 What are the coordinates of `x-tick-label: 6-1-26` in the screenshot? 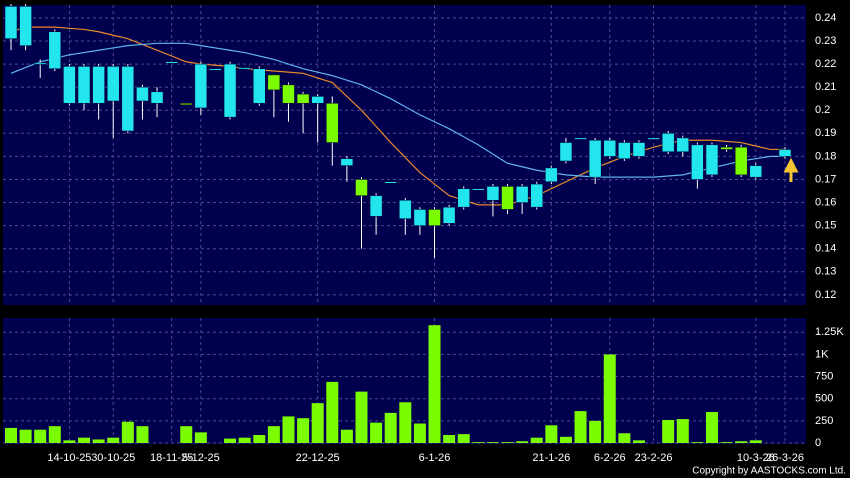 It's located at (435, 458).